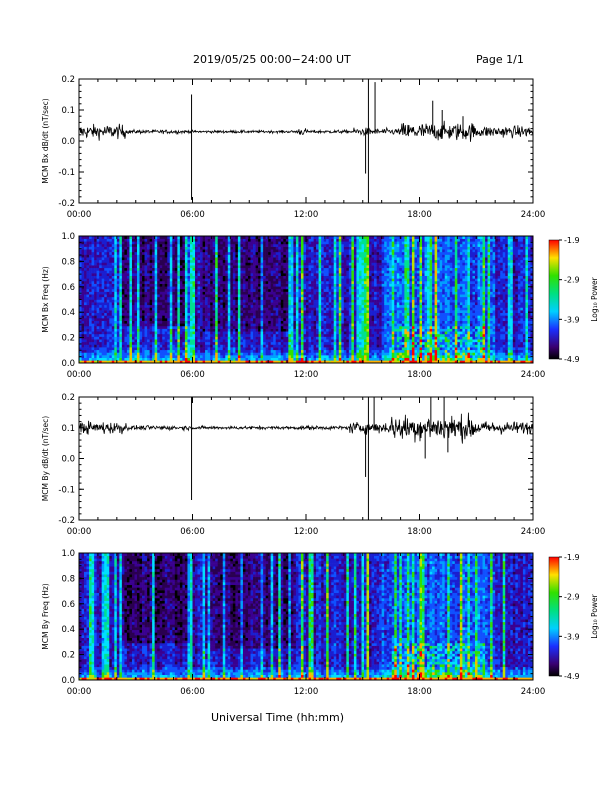 This screenshot has height=792, width=612. I want to click on x-axis-title: Universal Time (hh:mm), so click(277, 717).